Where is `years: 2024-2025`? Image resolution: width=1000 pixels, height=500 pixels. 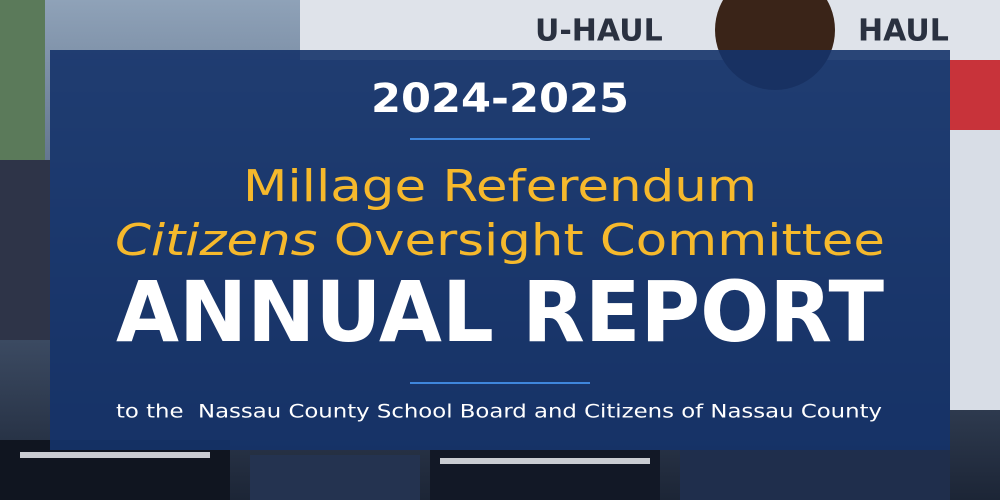
years: 2024-2025 is located at coordinates (500, 99).